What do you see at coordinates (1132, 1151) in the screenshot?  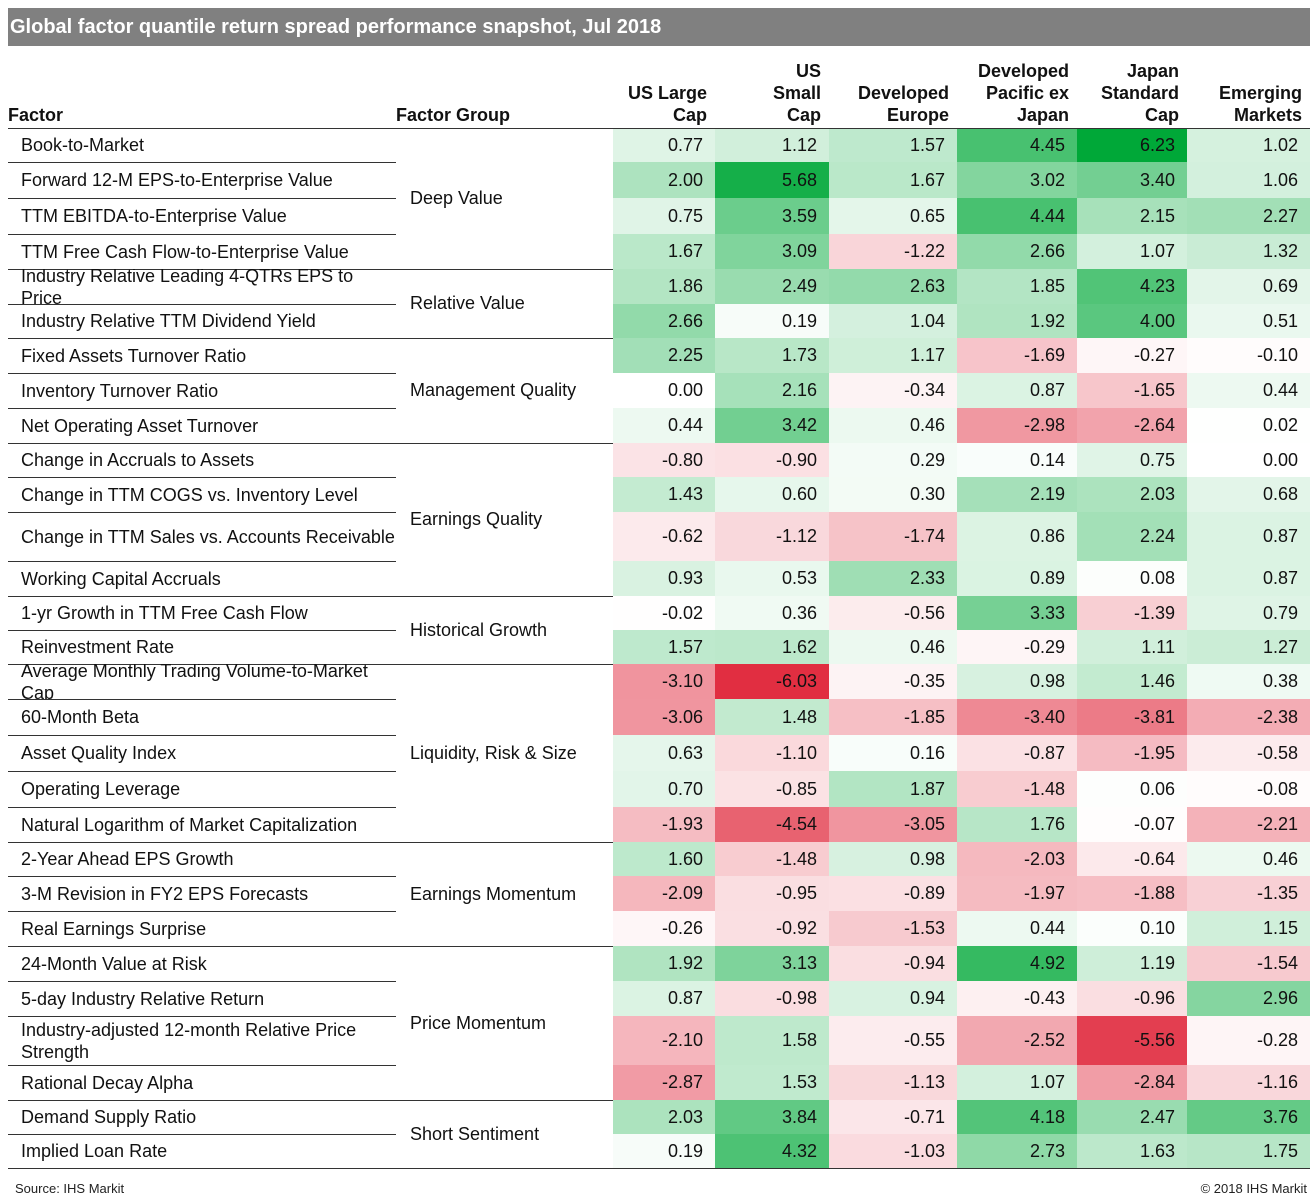 I see `heatmap-cell: 1.63` at bounding box center [1132, 1151].